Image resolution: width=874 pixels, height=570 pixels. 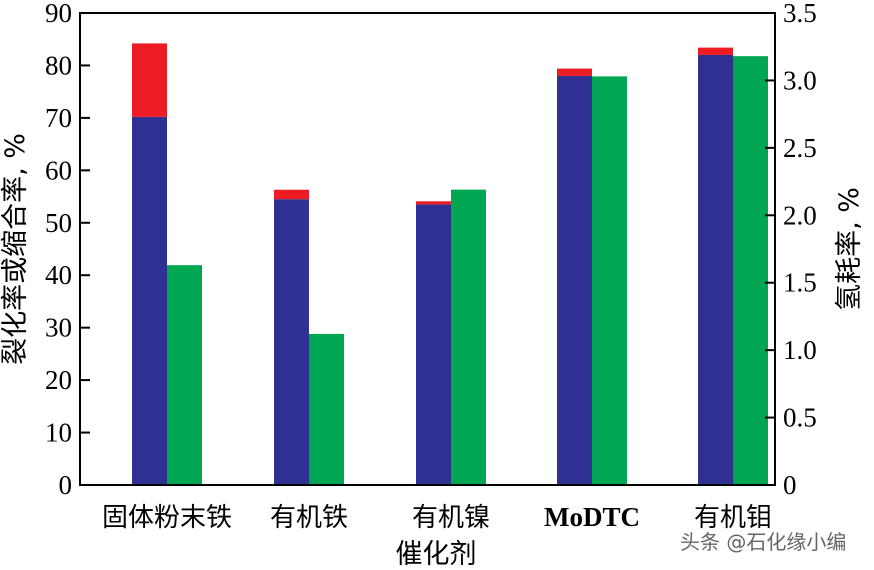 What do you see at coordinates (451, 518) in the screenshot?
I see `category-label-2: 有机镍` at bounding box center [451, 518].